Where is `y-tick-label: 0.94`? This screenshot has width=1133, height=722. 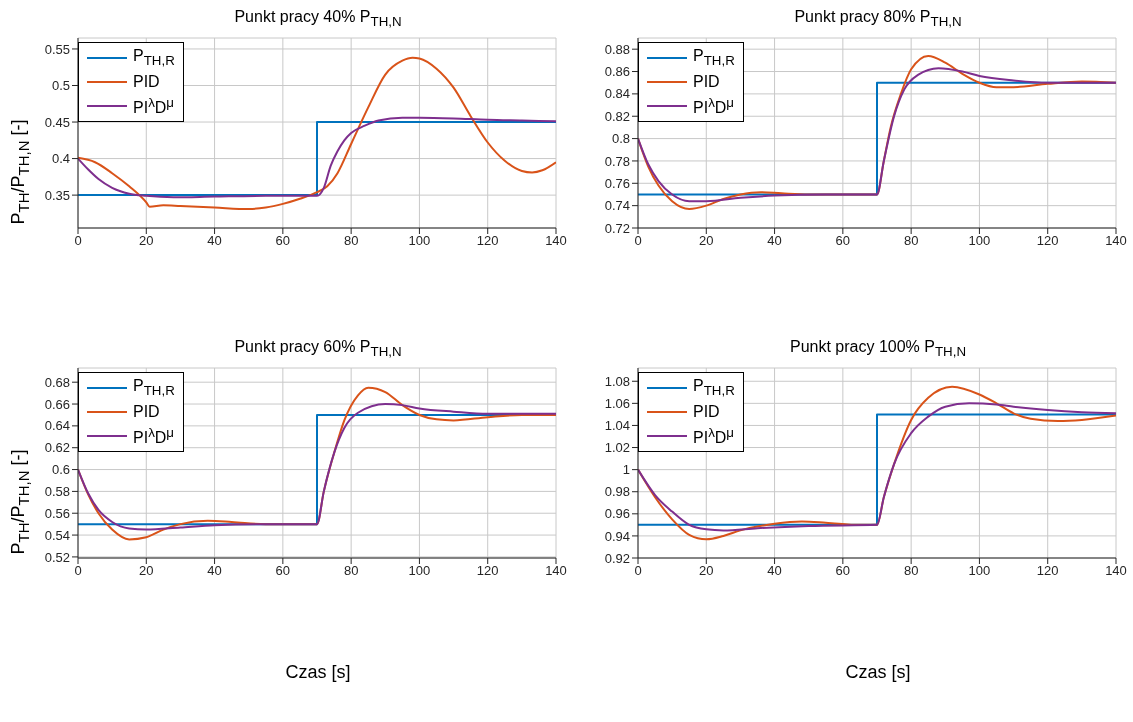
y-tick-label: 0.94 is located at coordinates (617, 536).